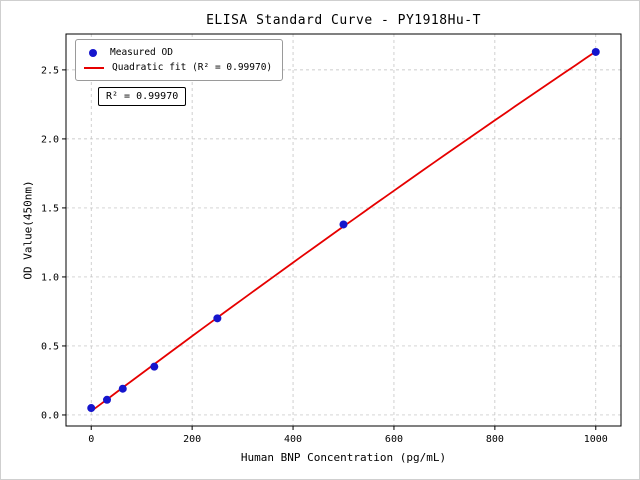 The image size is (640, 480). What do you see at coordinates (50, 139) in the screenshot?
I see `y-tick-label: 2.0` at bounding box center [50, 139].